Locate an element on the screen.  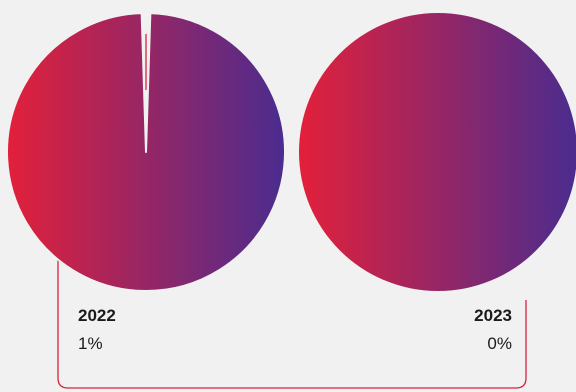
pie-value-2022: 1% is located at coordinates (90, 343).